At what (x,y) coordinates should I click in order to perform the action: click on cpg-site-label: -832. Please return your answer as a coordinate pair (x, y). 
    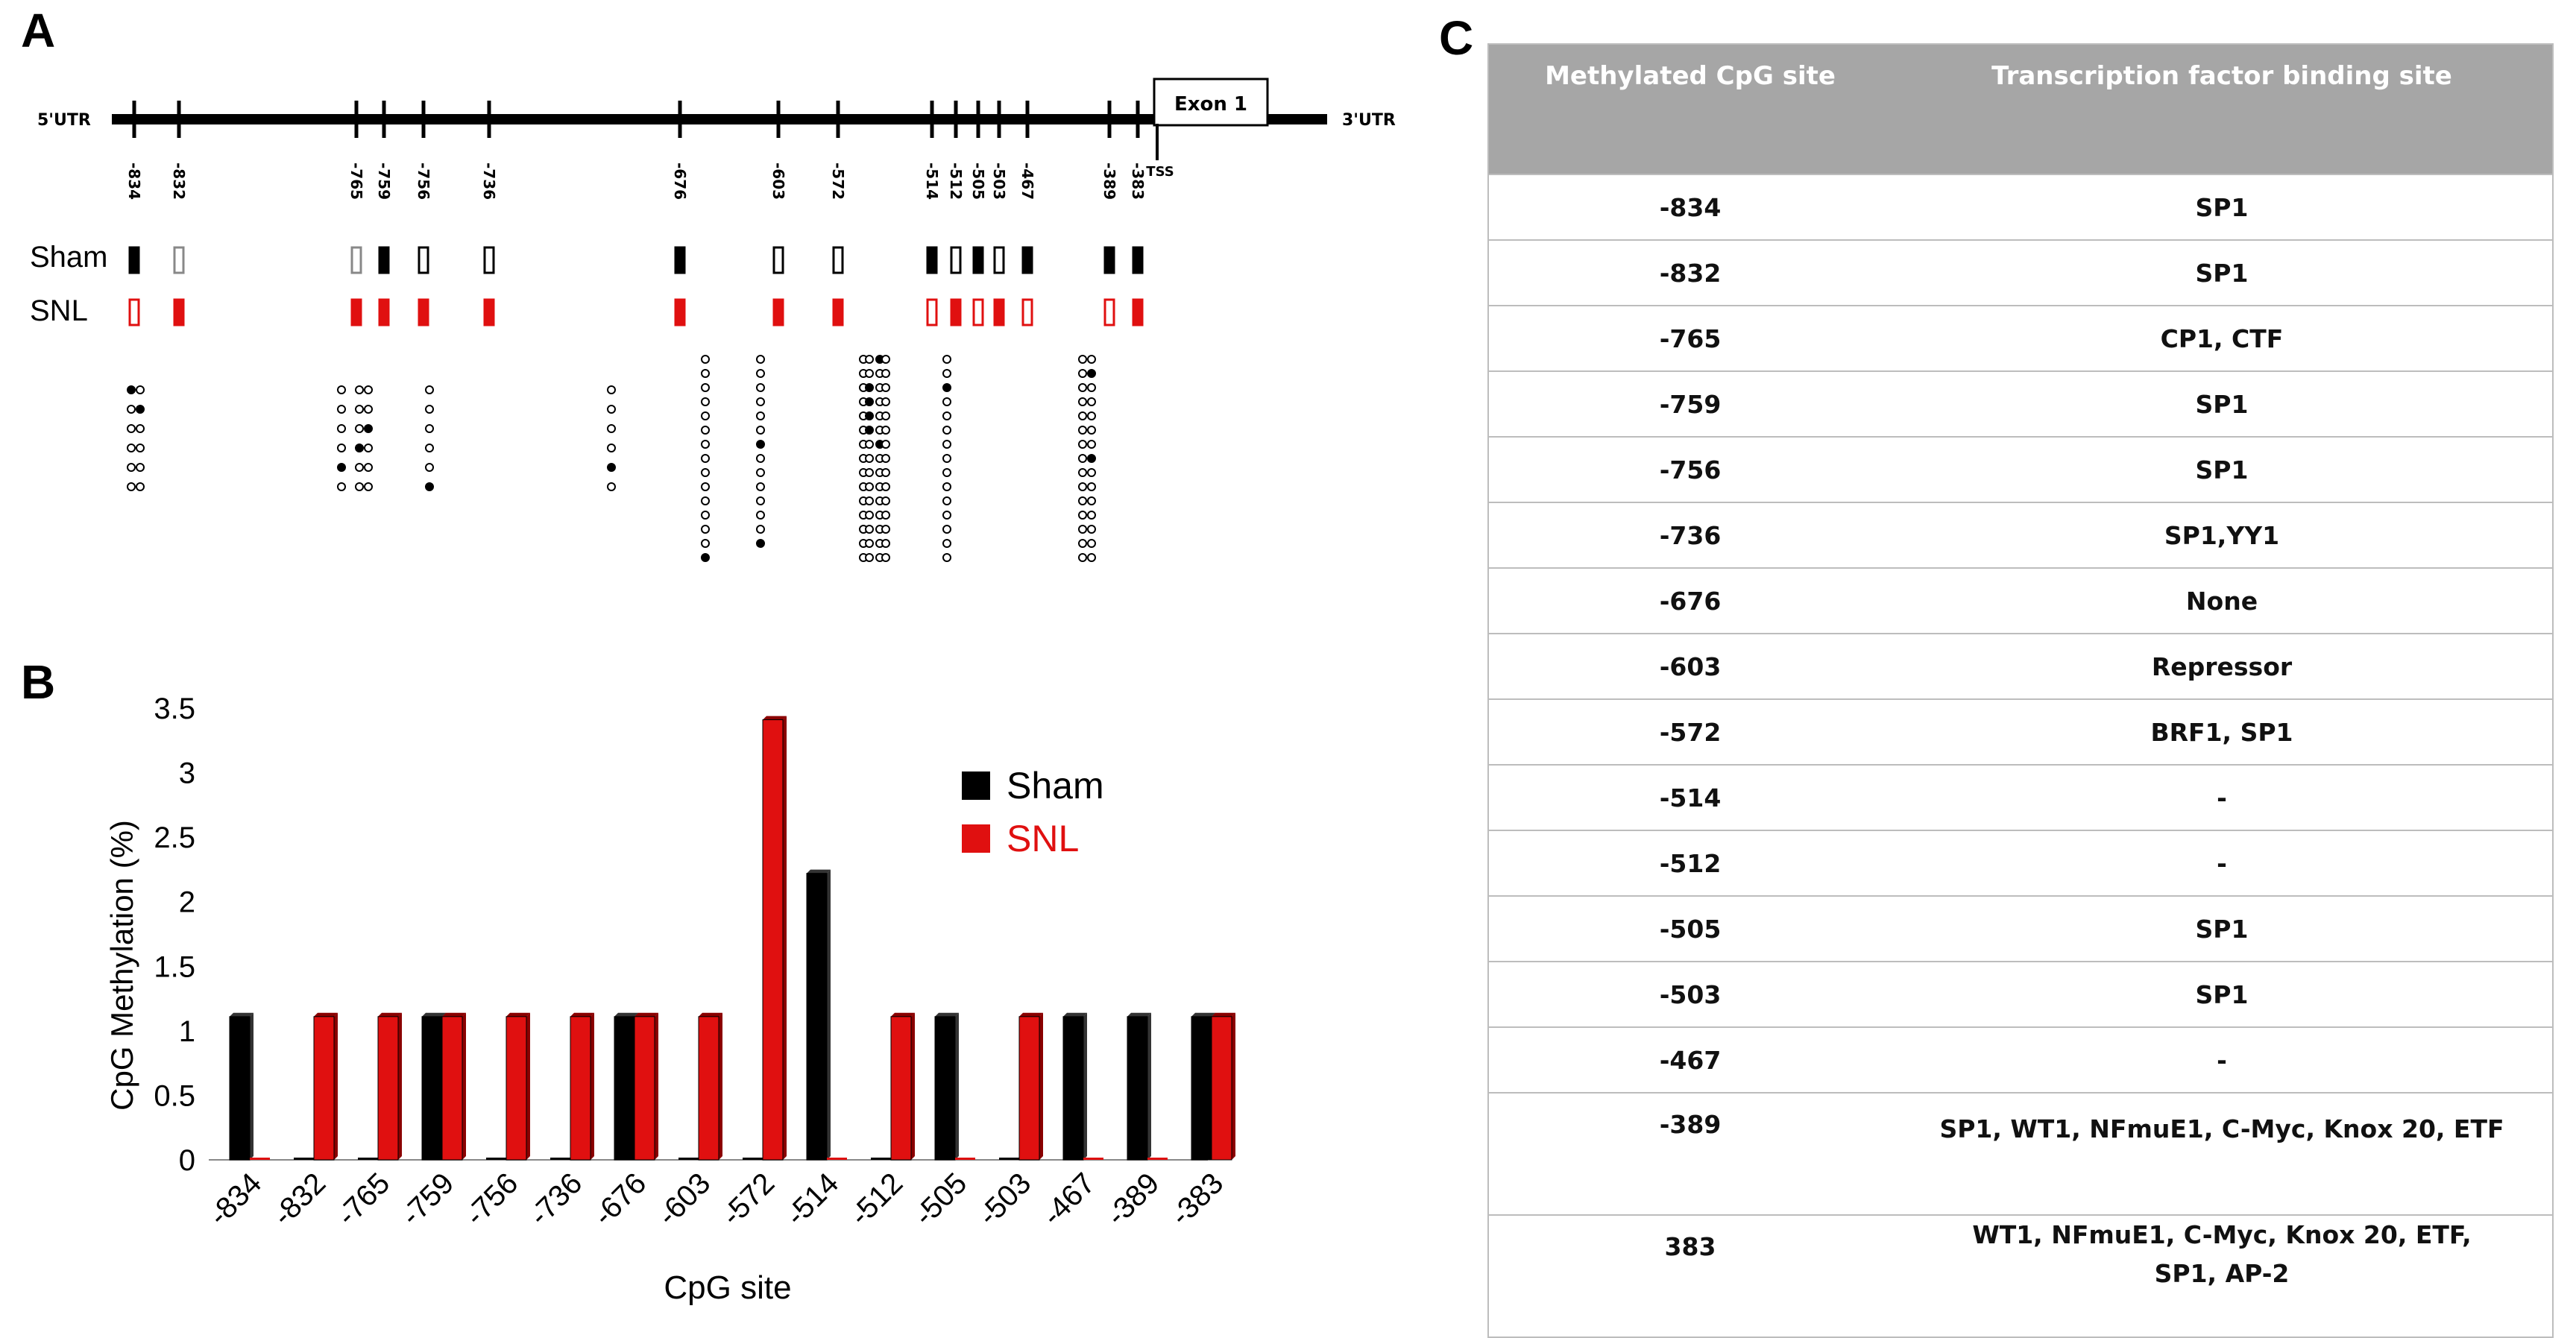
    Looking at the image, I should click on (179, 181).